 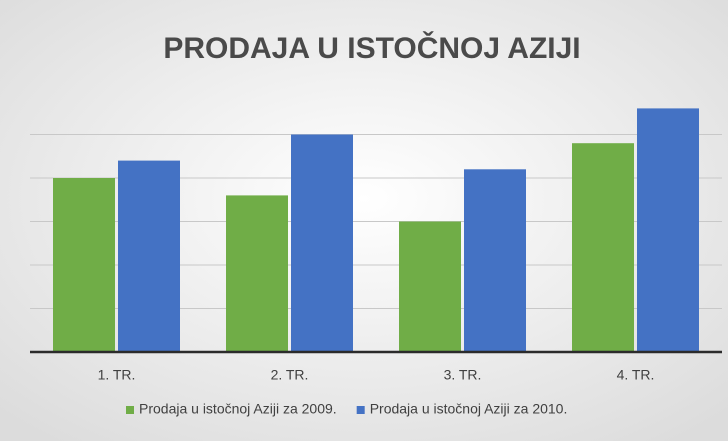 I want to click on chart-title: PRODAJA U ISTOČNOJ AZIJI, so click(x=371, y=48).